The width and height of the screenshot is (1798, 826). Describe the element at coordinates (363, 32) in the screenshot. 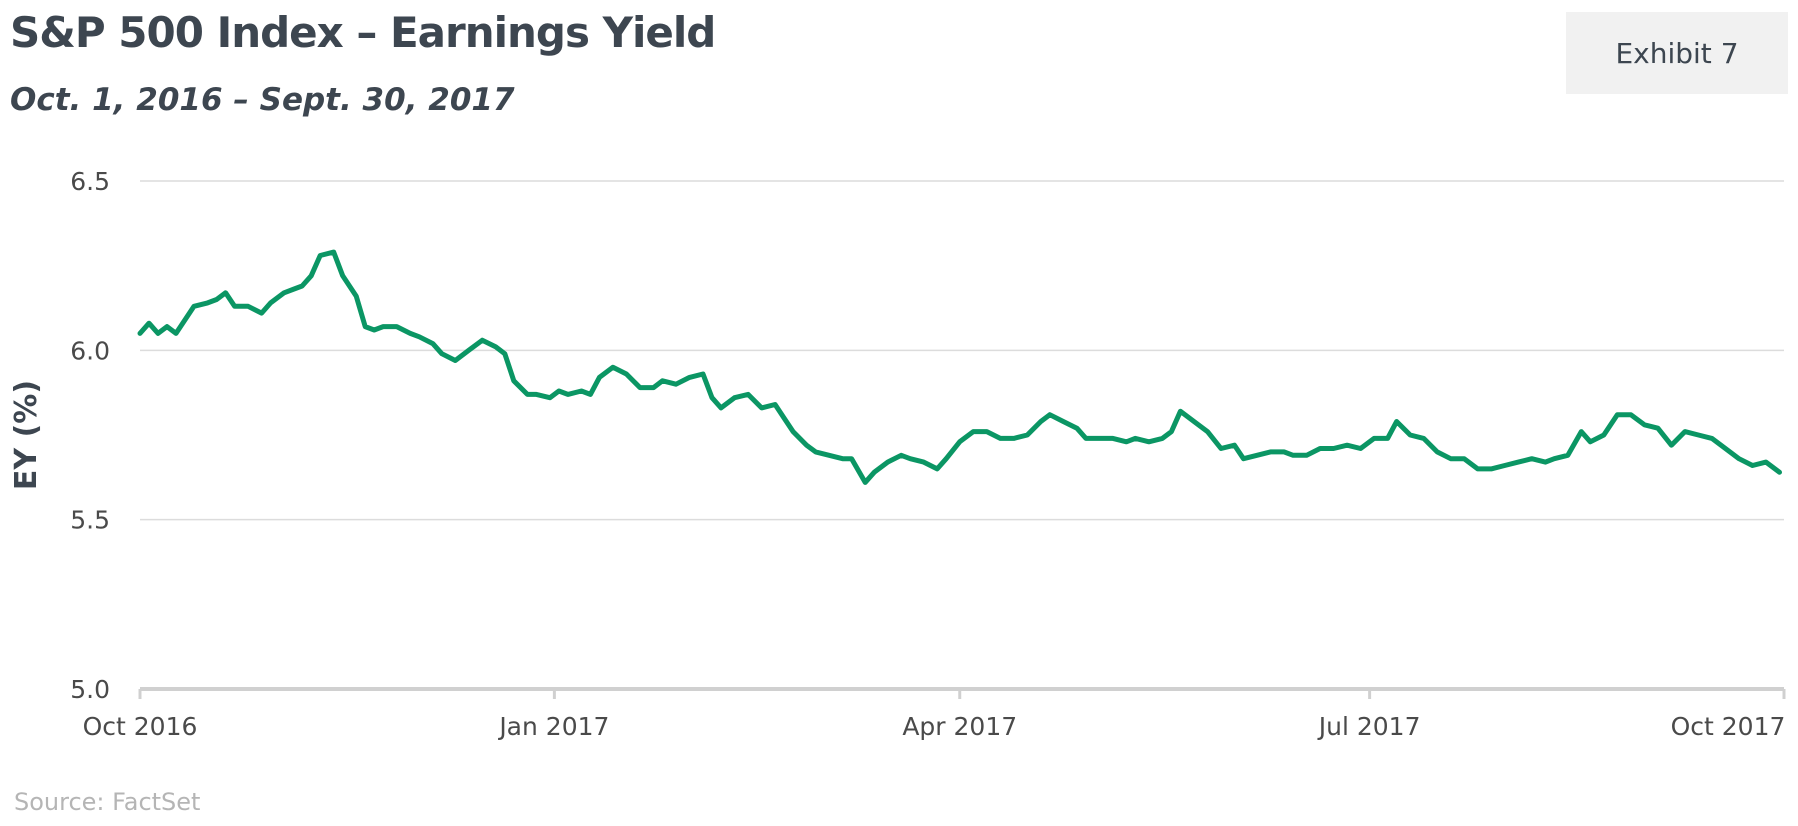

I see `chart-title: S&P 500 Index – Earnings Yield` at that location.